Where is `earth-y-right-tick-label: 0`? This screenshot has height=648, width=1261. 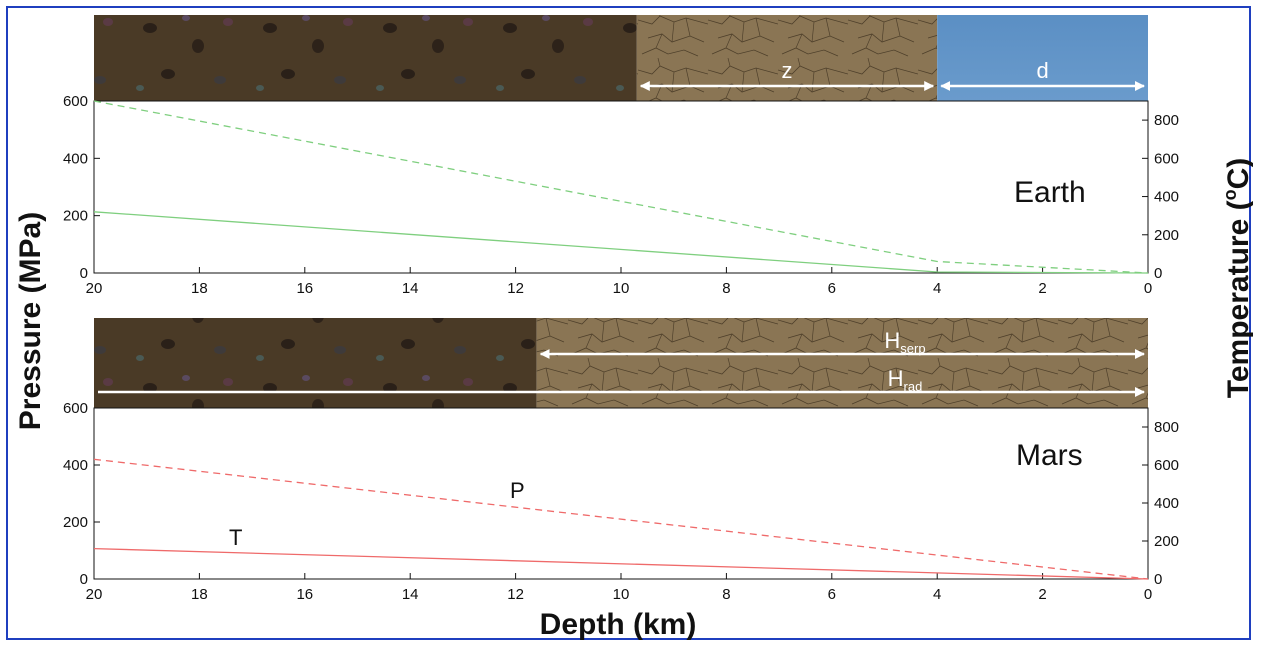 earth-y-right-tick-label: 0 is located at coordinates (1158, 273).